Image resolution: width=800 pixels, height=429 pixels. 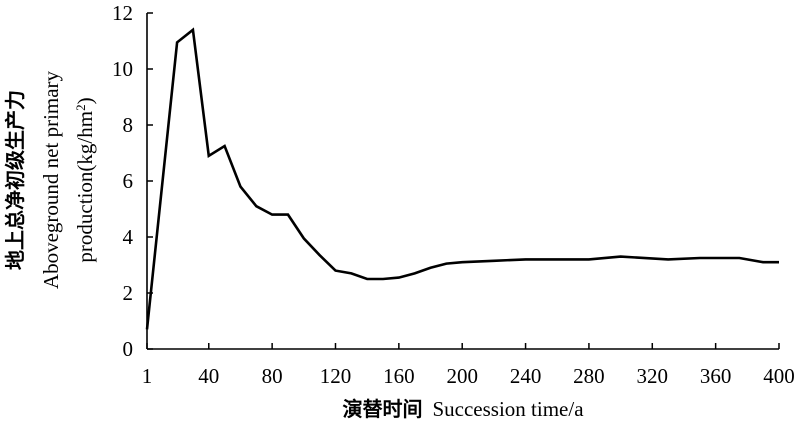 I want to click on x-tick-label: 360, so click(x=716, y=376).